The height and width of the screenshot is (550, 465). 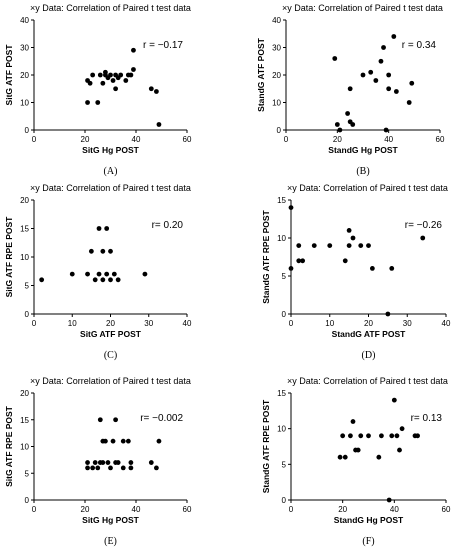 I want to click on panel-d-x-tick-label: 10, so click(x=329, y=323).